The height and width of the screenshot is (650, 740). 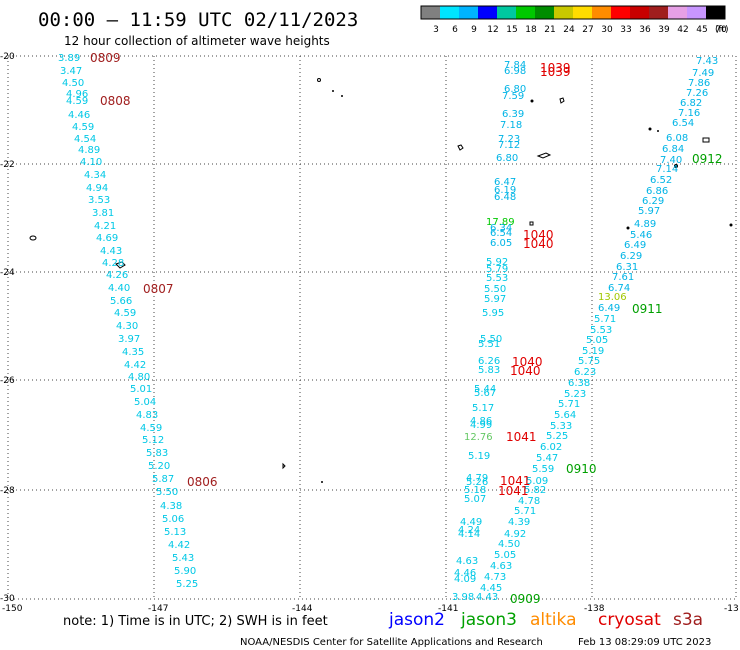 What do you see at coordinates (495, 299) in the screenshot?
I see `swh-value-label: 5.97` at bounding box center [495, 299].